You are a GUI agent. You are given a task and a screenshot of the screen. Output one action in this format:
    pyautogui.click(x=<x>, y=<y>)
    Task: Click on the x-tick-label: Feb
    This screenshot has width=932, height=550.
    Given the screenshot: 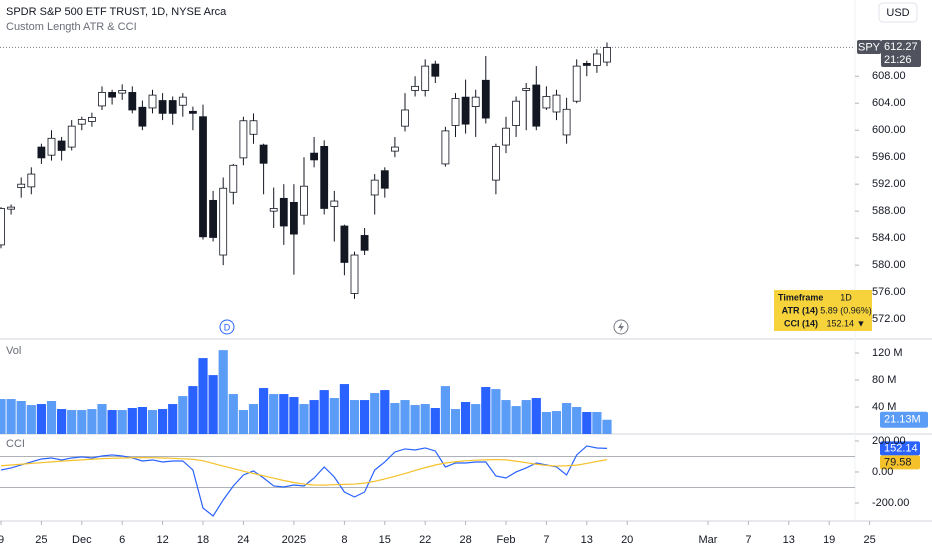 What is the action you would take?
    pyautogui.click(x=506, y=540)
    